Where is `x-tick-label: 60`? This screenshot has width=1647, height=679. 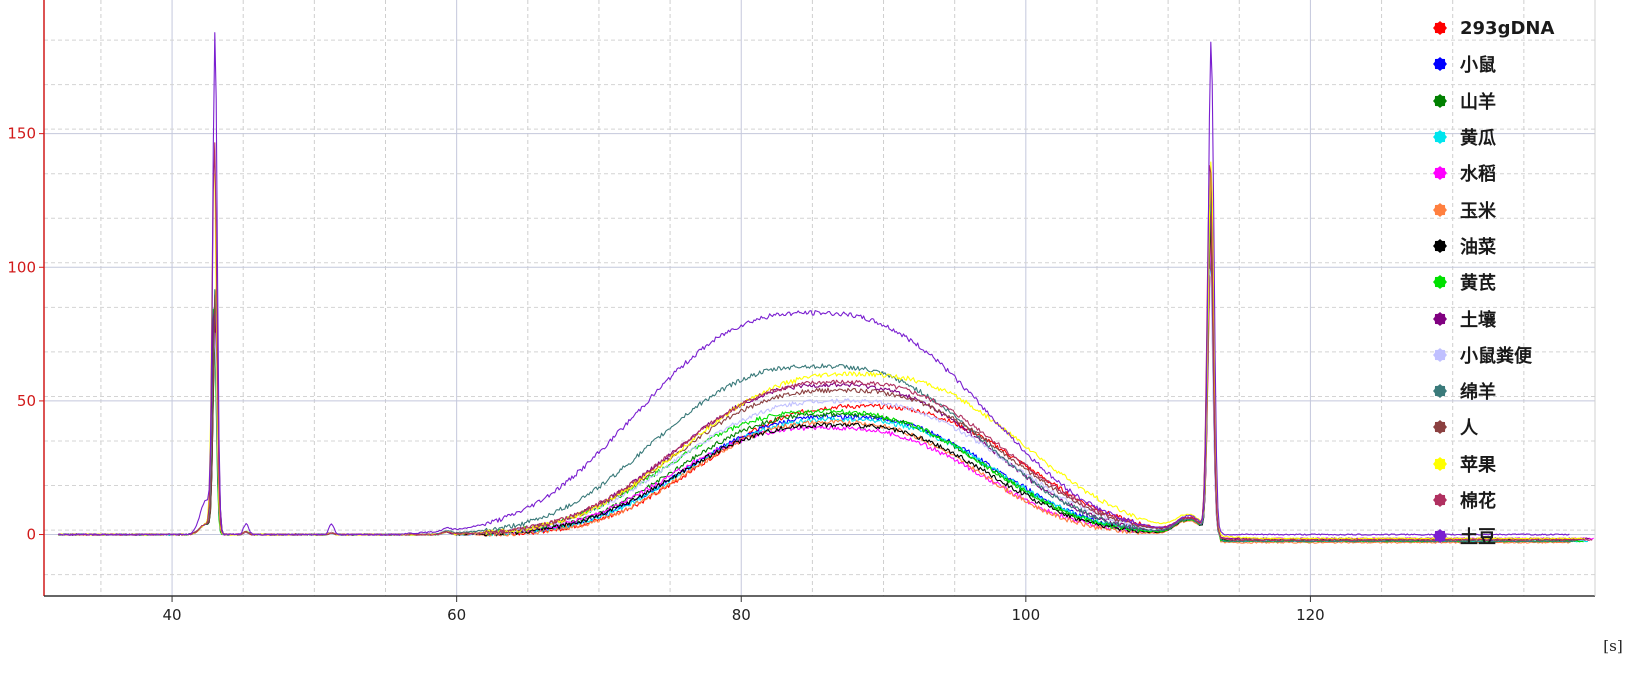 x-tick-label: 60 is located at coordinates (456, 615).